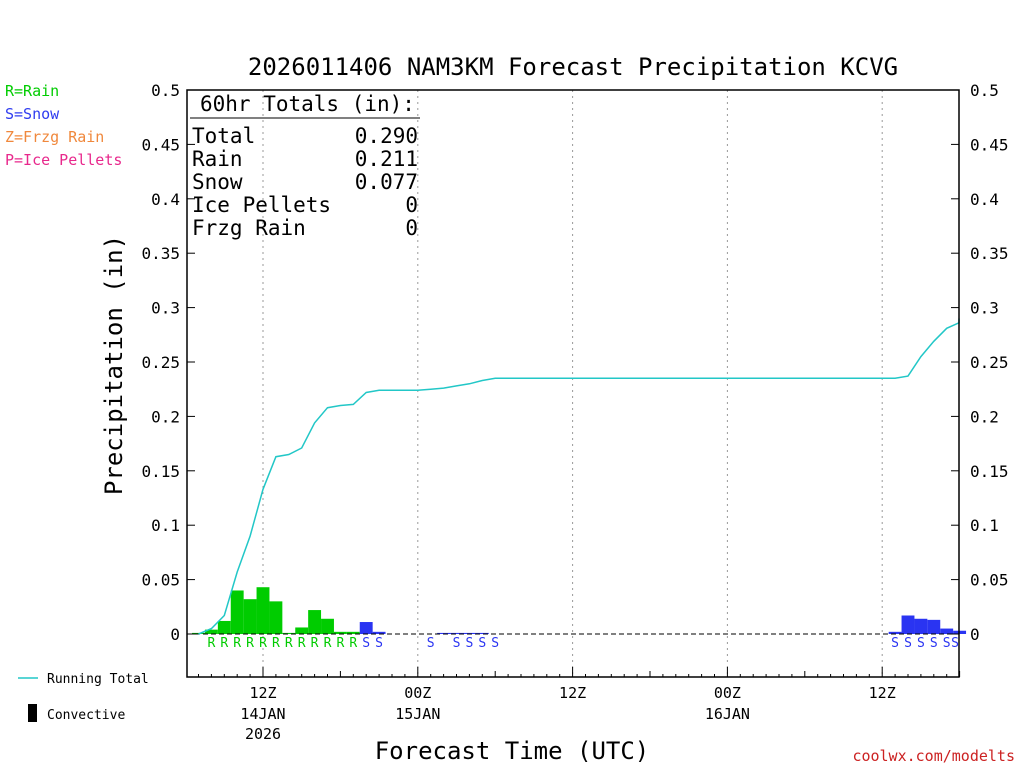  I want to click on type-label-18: S, so click(495, 643).